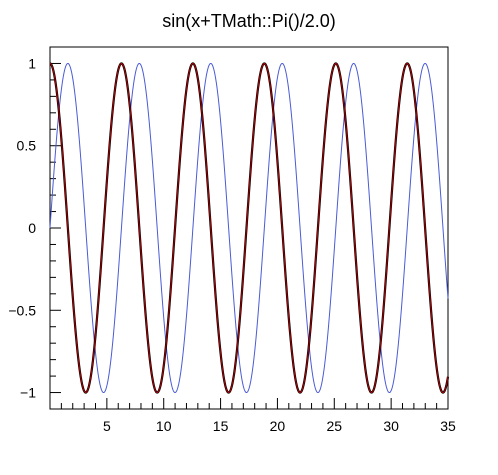  Describe the element at coordinates (27, 146) in the screenshot. I see `y-tick-label: 0.5` at that location.